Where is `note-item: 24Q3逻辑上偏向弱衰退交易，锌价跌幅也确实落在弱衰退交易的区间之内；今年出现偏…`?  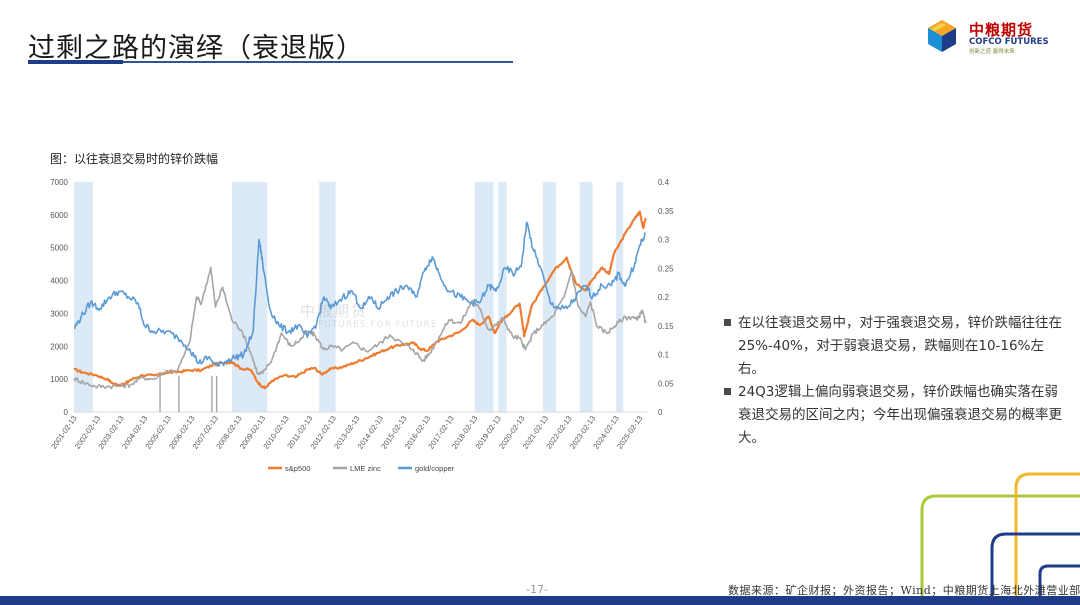 note-item: 24Q3逻辑上偏向弱衰退交易，锌价跌幅也确实落在弱衰退交易的区间之内；今年出现偏… is located at coordinates (894, 415).